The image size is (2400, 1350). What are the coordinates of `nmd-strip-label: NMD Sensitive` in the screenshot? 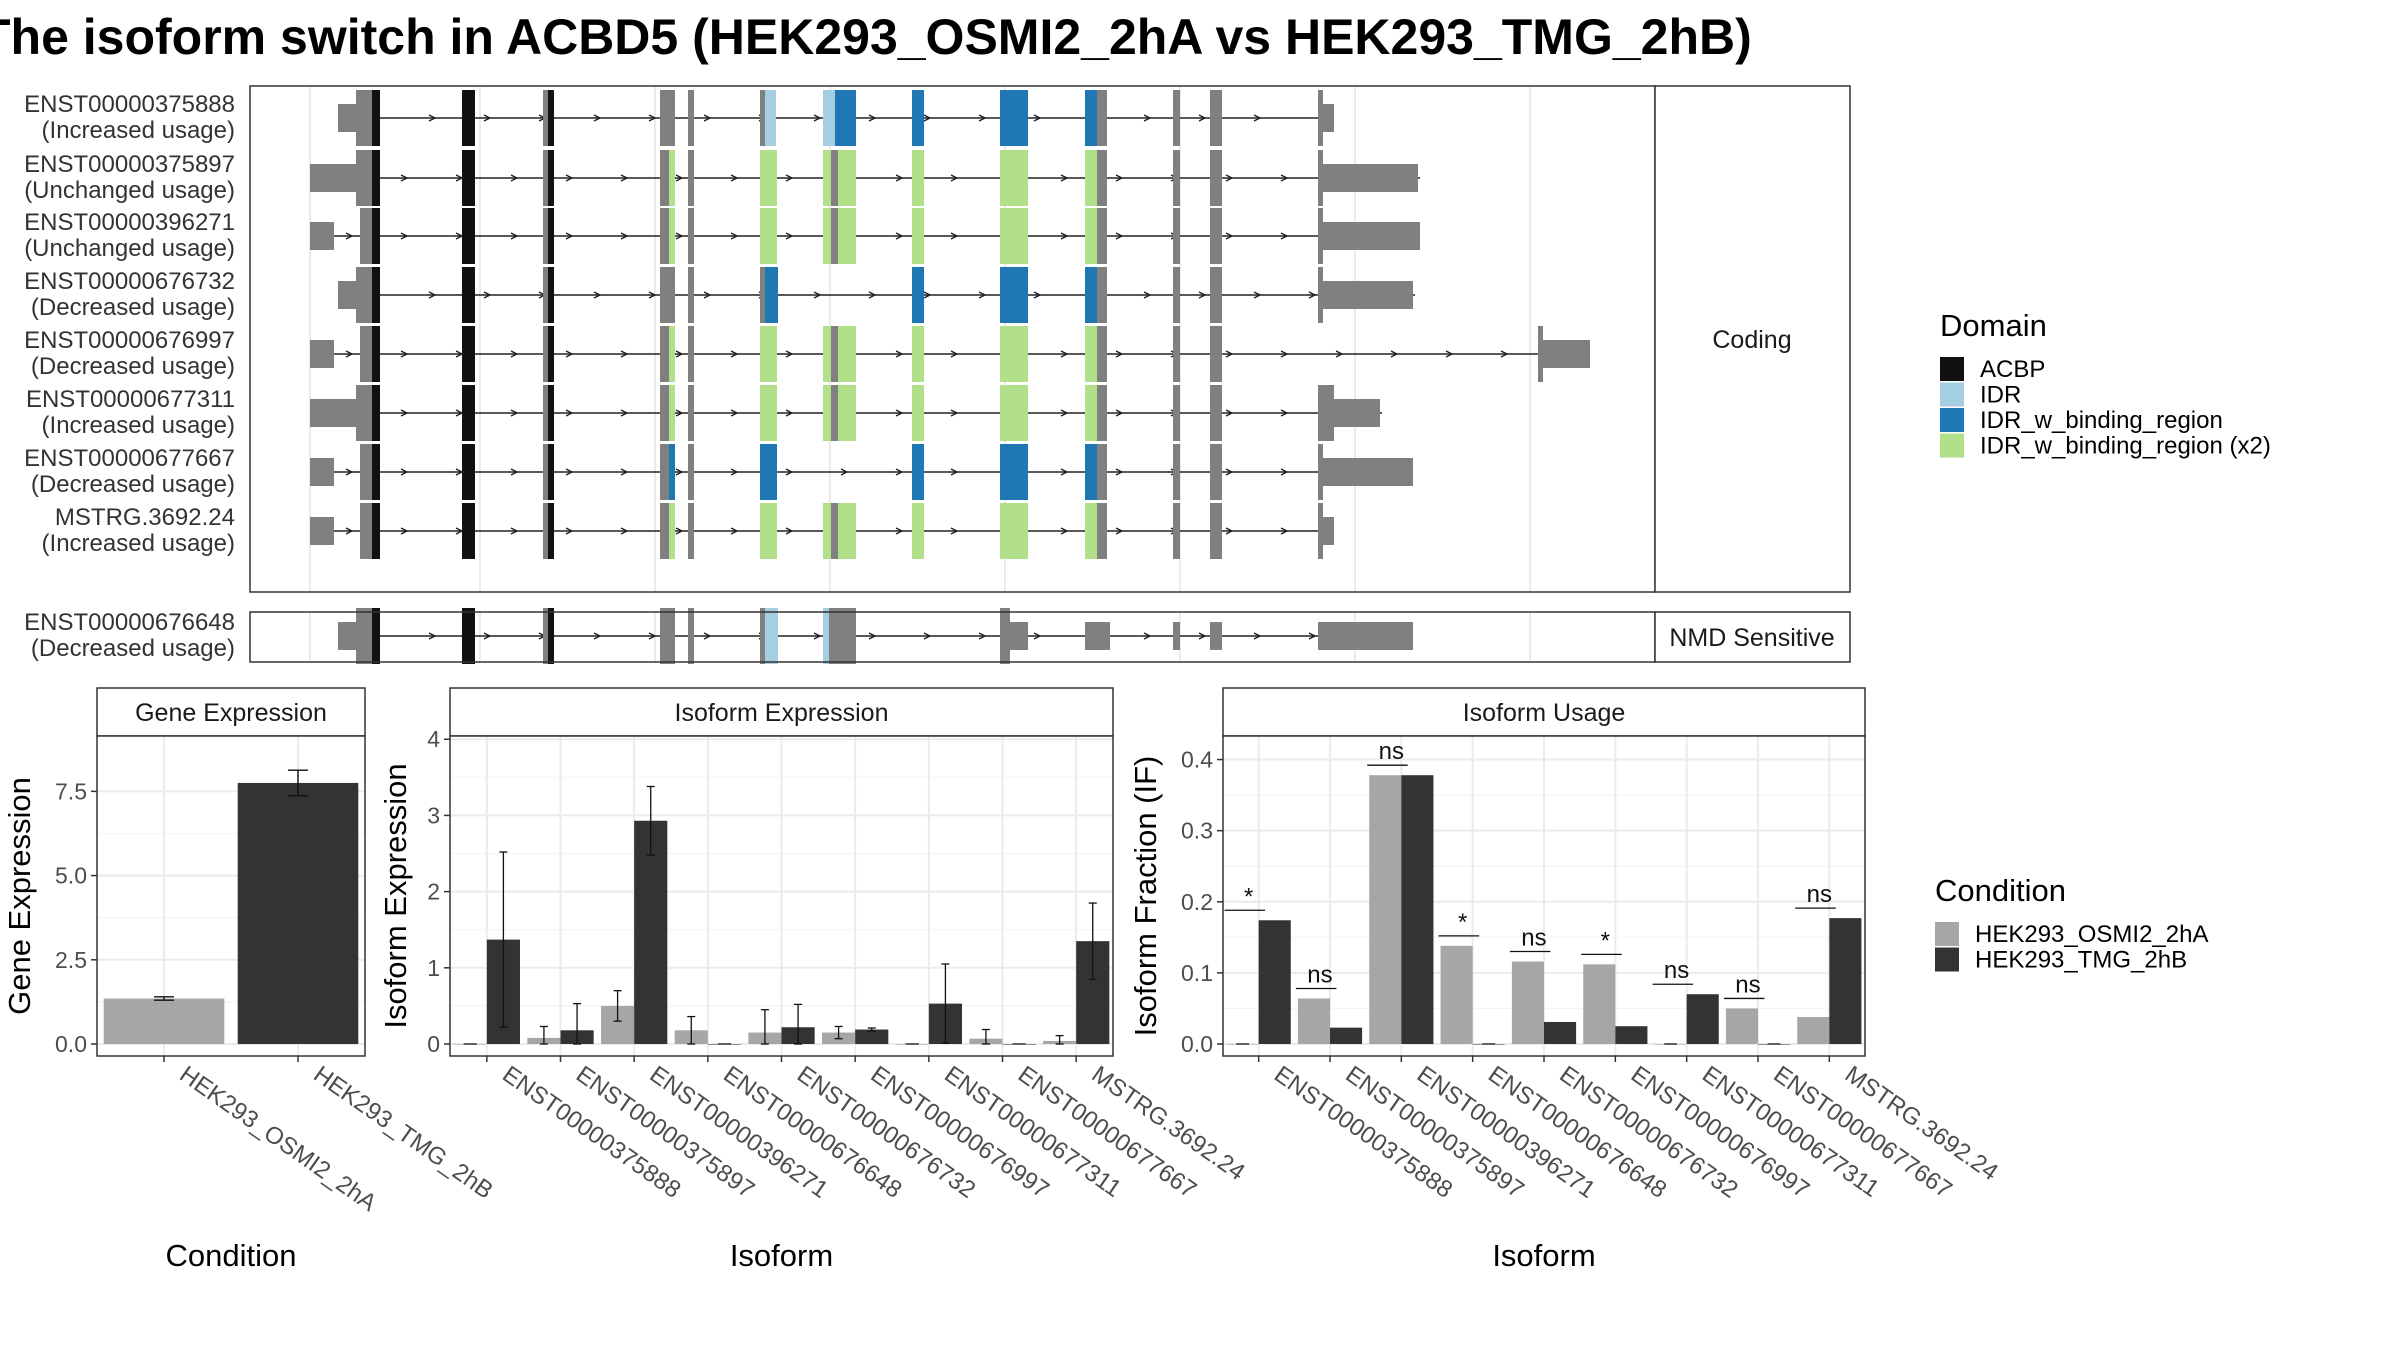 It's located at (1751, 638).